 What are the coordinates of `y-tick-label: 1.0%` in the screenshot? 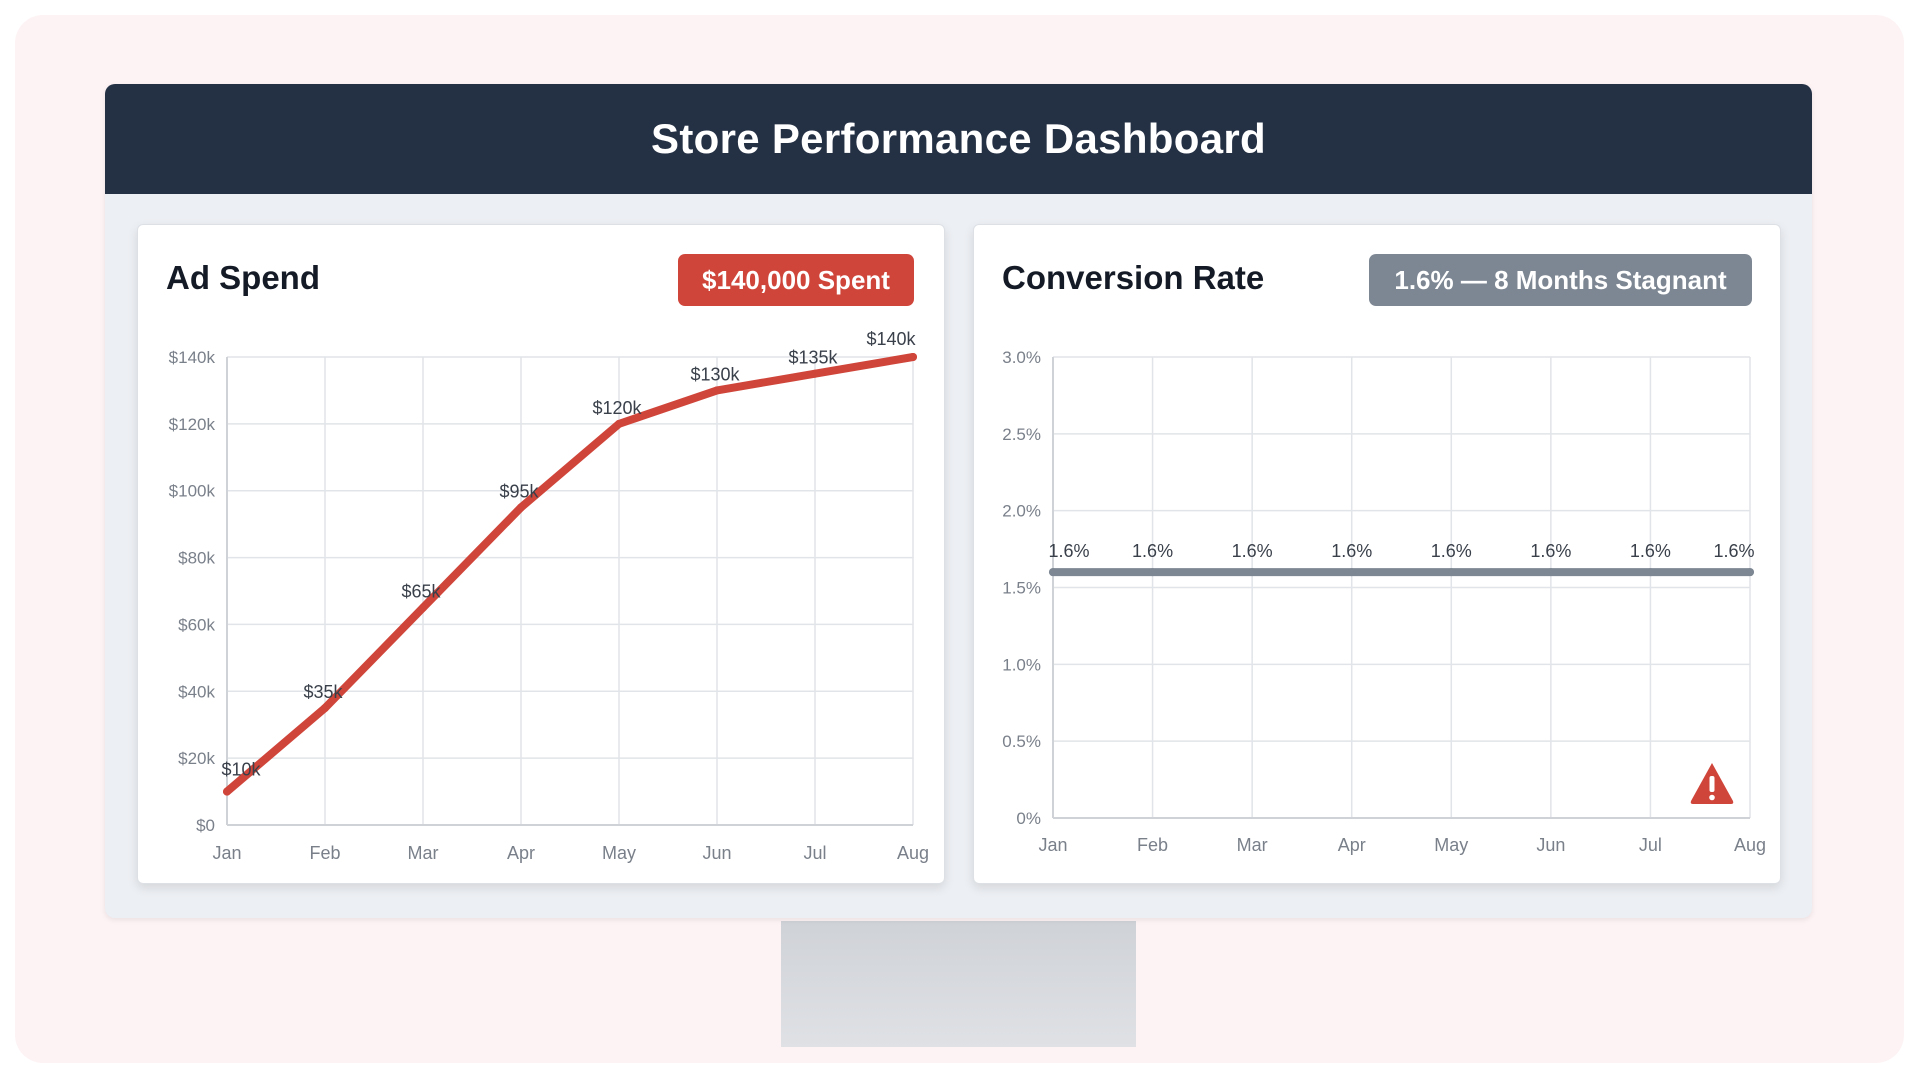 It's located at (1021, 664).